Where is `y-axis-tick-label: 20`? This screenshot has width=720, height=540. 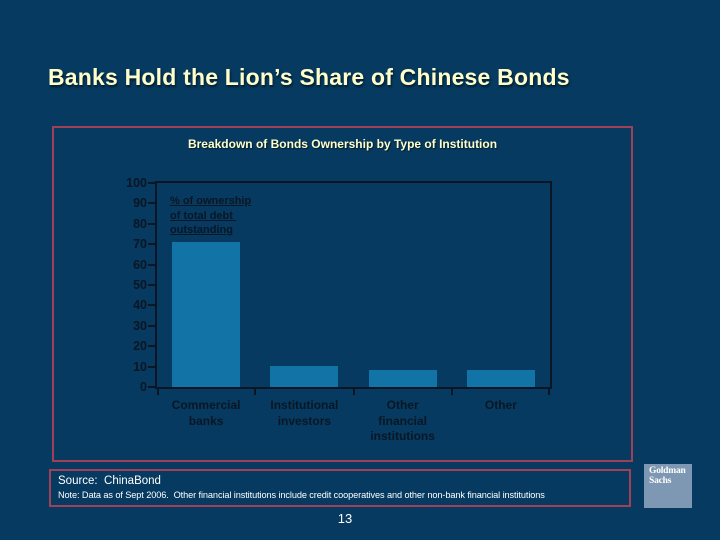 y-axis-tick-label: 20 is located at coordinates (140, 346).